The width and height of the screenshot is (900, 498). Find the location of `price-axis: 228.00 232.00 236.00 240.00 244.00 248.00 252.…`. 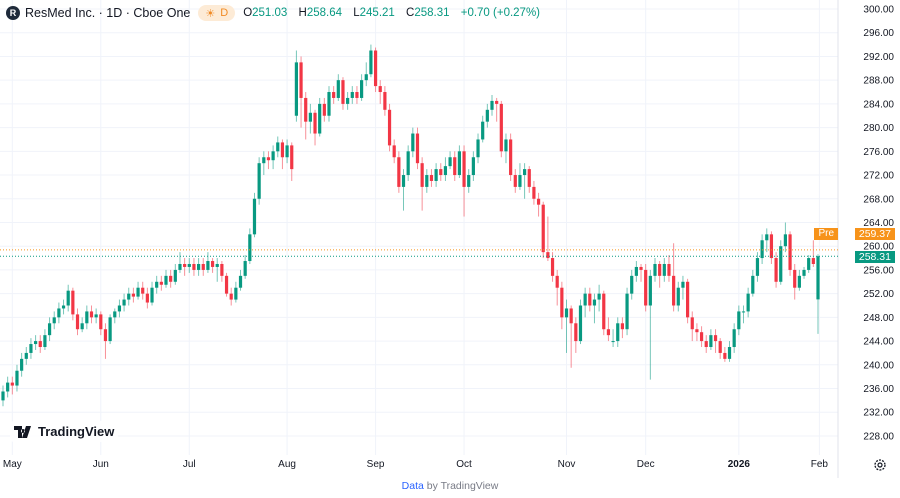

price-axis: 228.00 232.00 236.00 240.00 244.00 248.00 252.… is located at coordinates (878, 224).